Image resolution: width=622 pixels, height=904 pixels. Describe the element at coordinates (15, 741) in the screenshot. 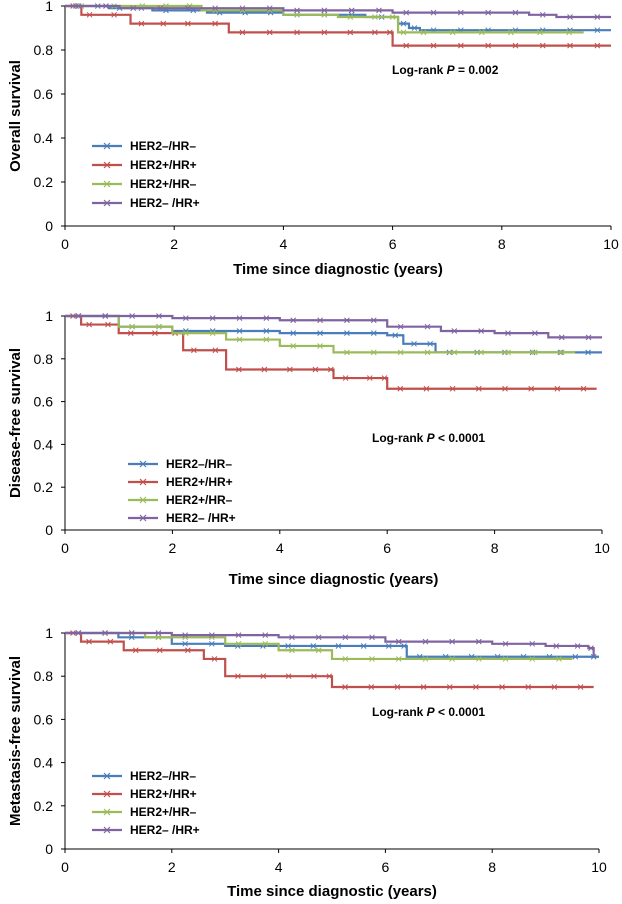

I see `y-axis-label: Metastasis-free survival` at that location.